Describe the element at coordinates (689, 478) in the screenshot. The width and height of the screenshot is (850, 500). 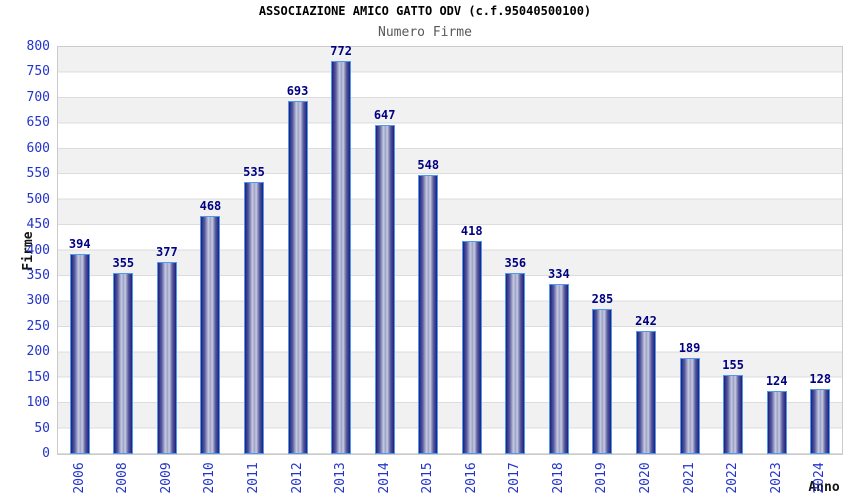
I see `x-tick-label: 2021` at that location.